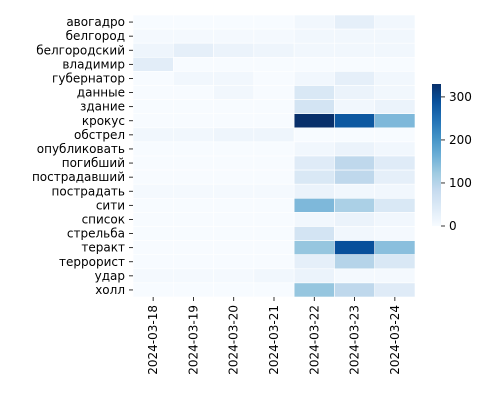  What do you see at coordinates (314, 340) in the screenshot?
I see `x-tick-label: 2024-03-22` at bounding box center [314, 340].